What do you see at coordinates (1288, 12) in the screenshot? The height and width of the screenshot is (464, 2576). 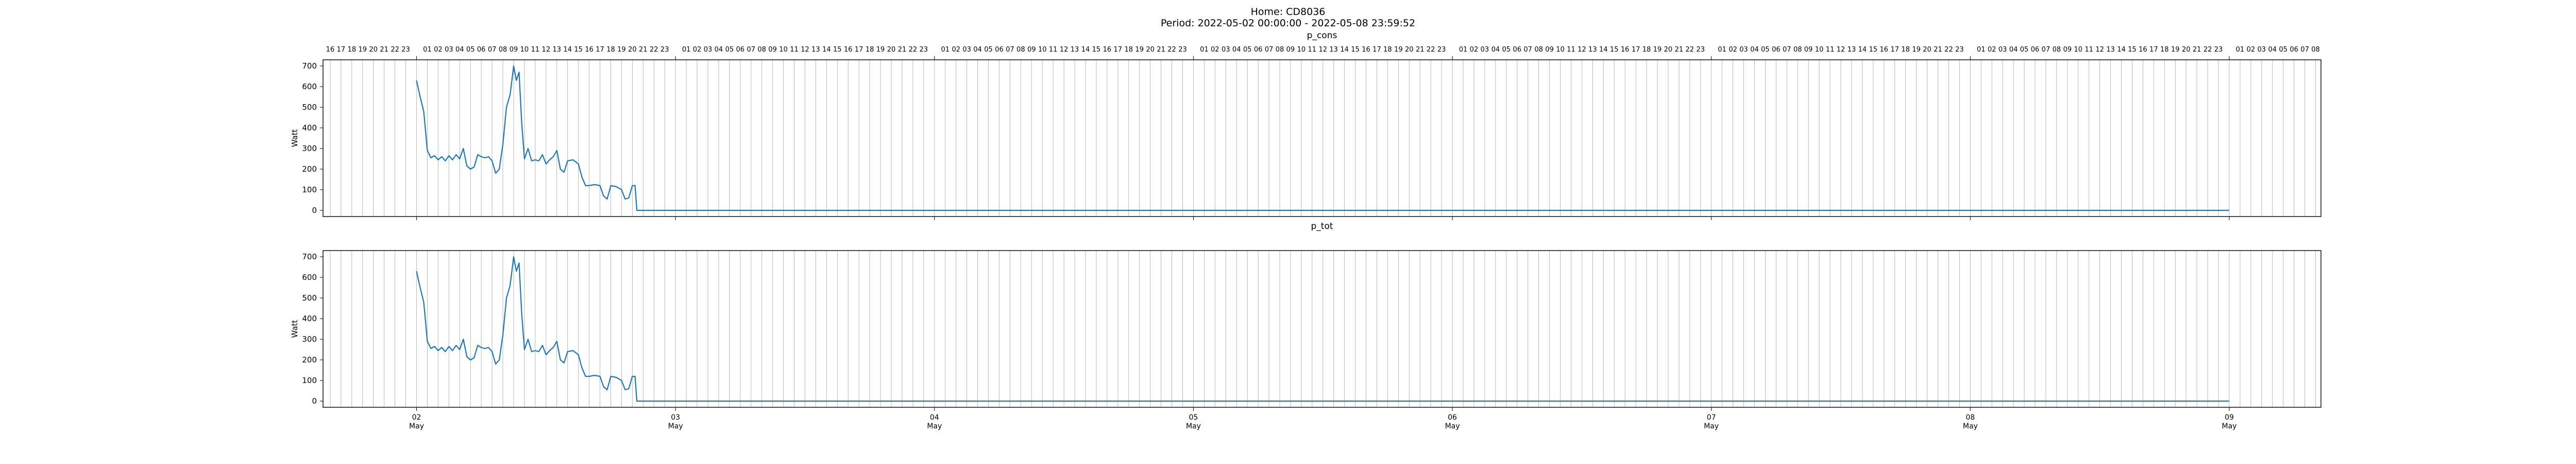 I see `figure-title-home: Home: CD8036` at bounding box center [1288, 12].